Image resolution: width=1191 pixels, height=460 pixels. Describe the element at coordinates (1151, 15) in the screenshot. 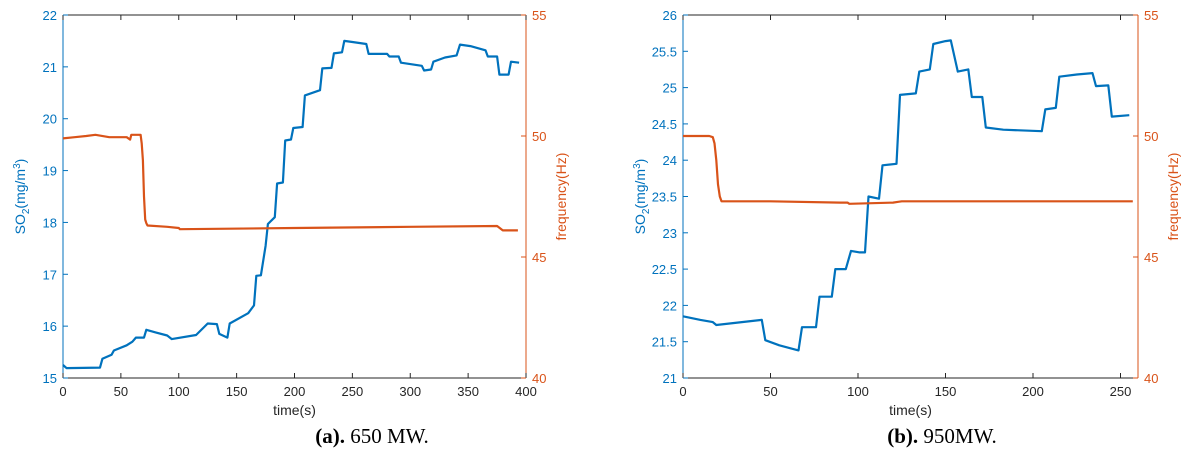

I see `y-right-tick-label-b-3: 55` at that location.